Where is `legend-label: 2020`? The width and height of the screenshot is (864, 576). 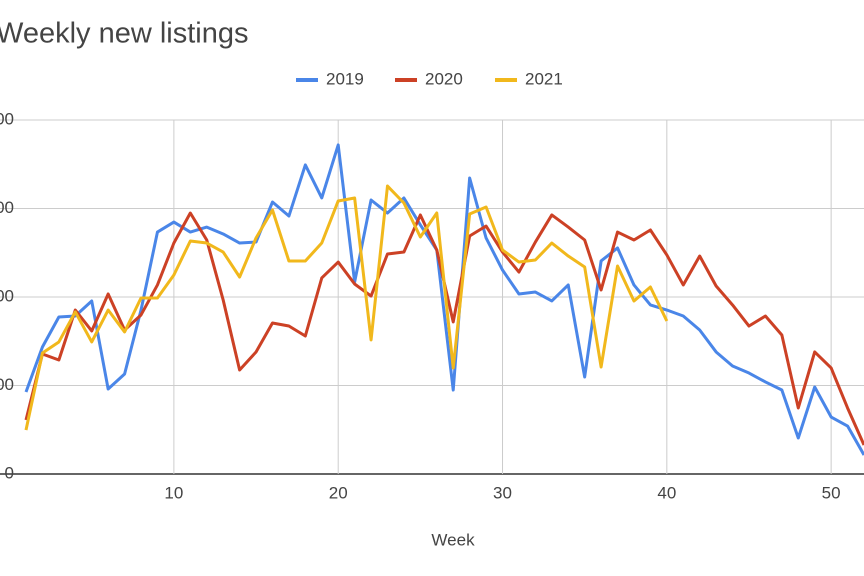
legend-label: 2020 is located at coordinates (444, 78).